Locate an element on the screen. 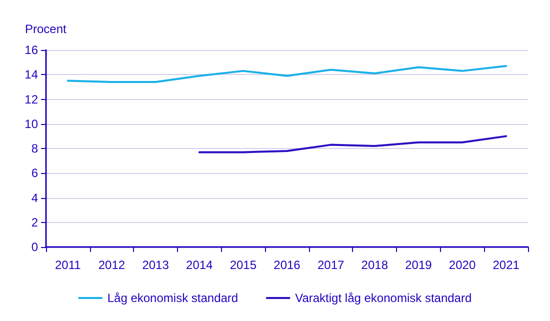  y-tick-label: 10 is located at coordinates (31, 123).